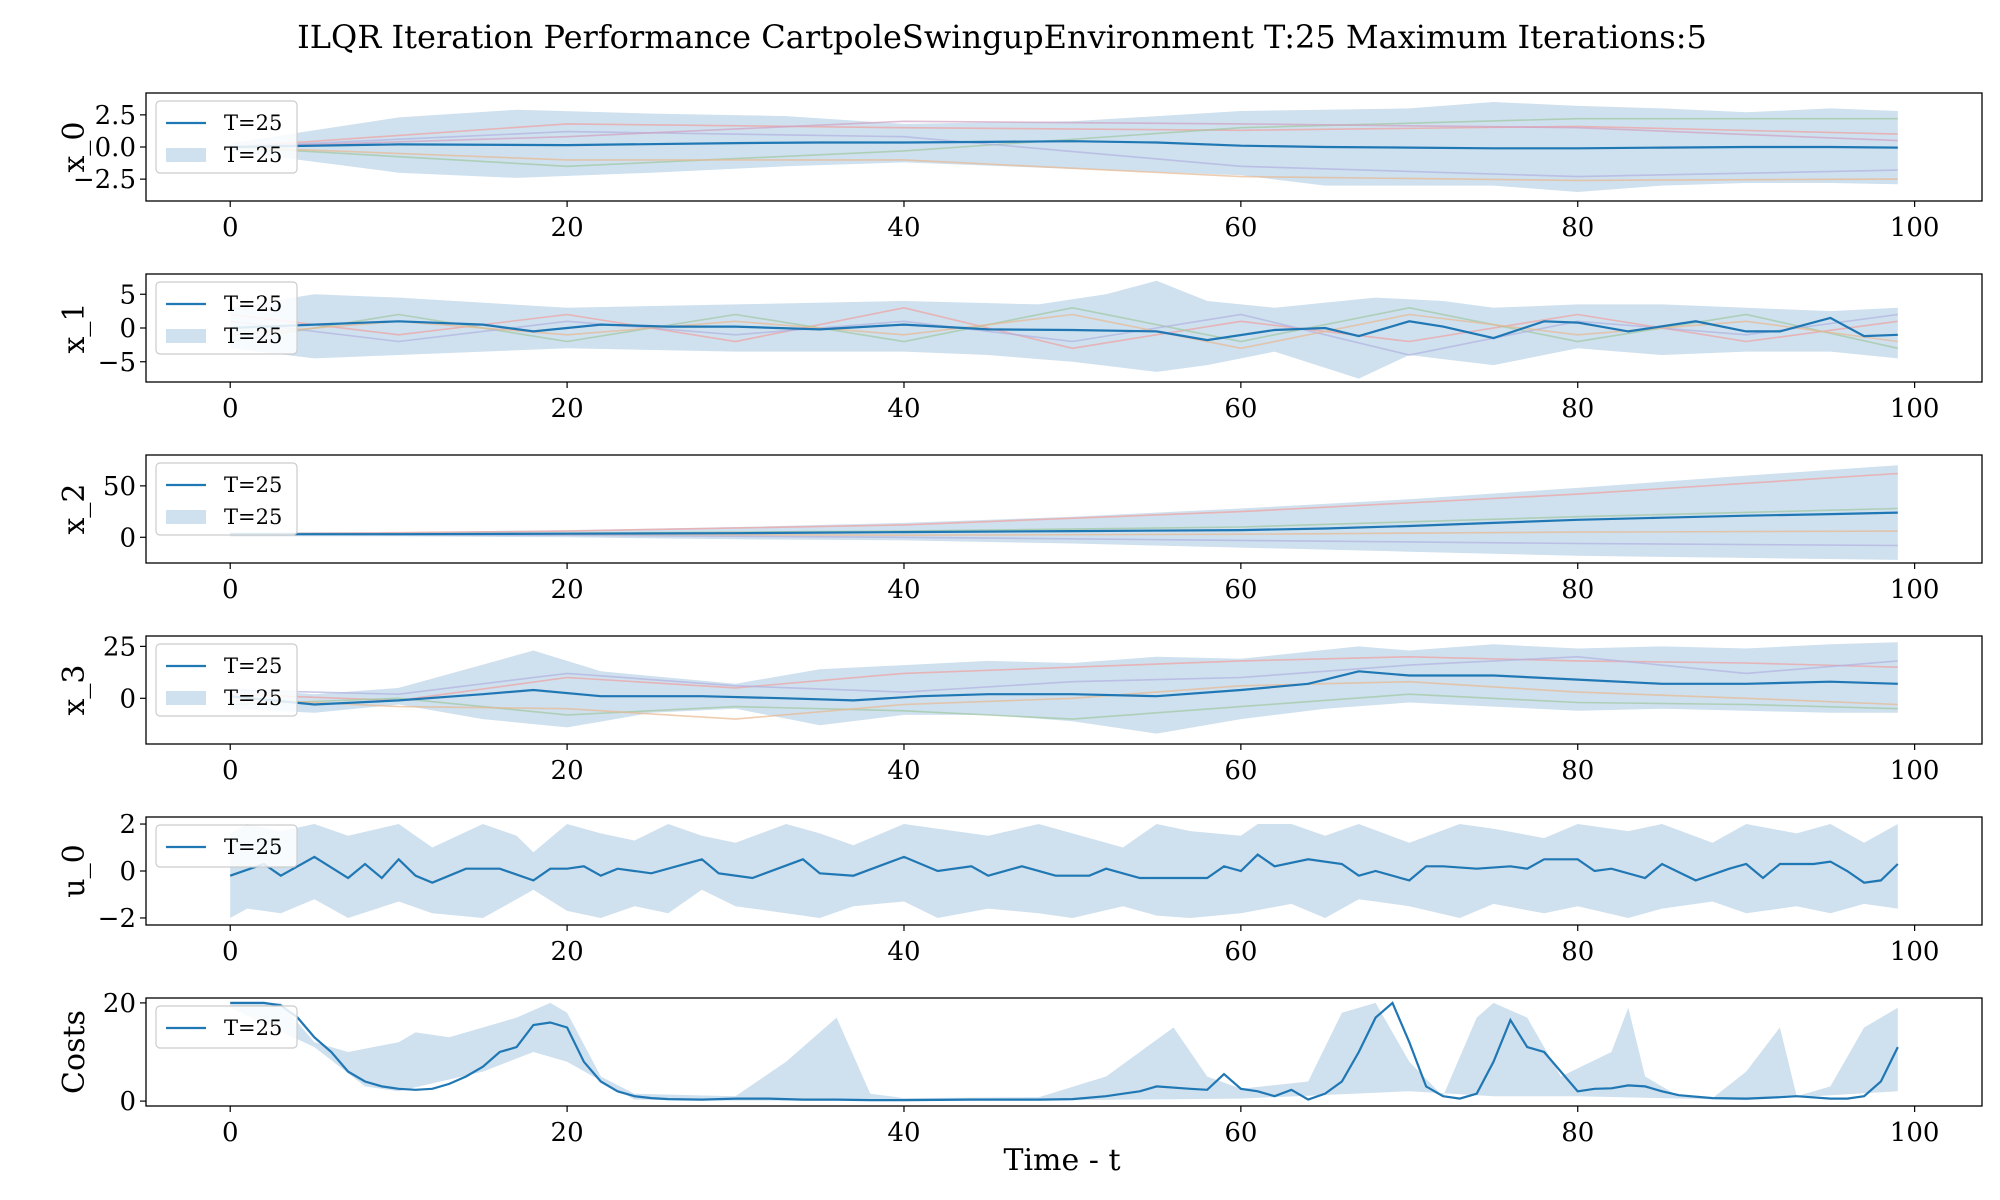 The image size is (2000, 1200). I want to click on y-axis-label: x_2, so click(74, 508).